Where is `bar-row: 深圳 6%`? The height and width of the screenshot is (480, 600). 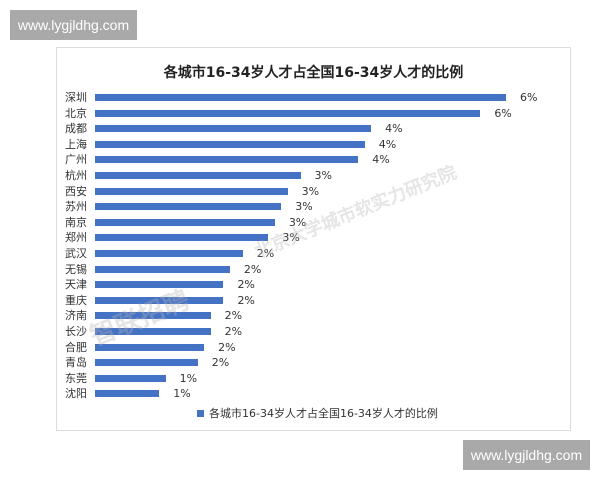 bar-row: 深圳 6% is located at coordinates (313, 98).